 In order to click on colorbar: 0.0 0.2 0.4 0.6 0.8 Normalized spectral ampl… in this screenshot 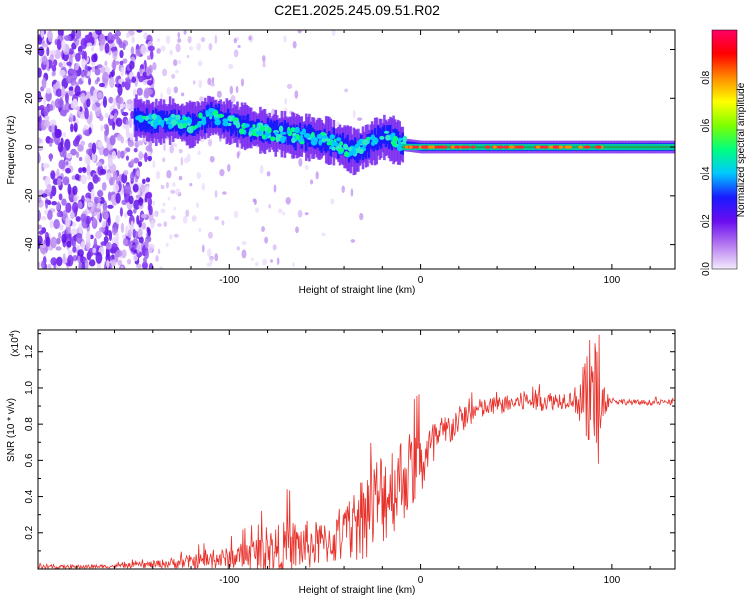, I will do `click(723, 152)`.